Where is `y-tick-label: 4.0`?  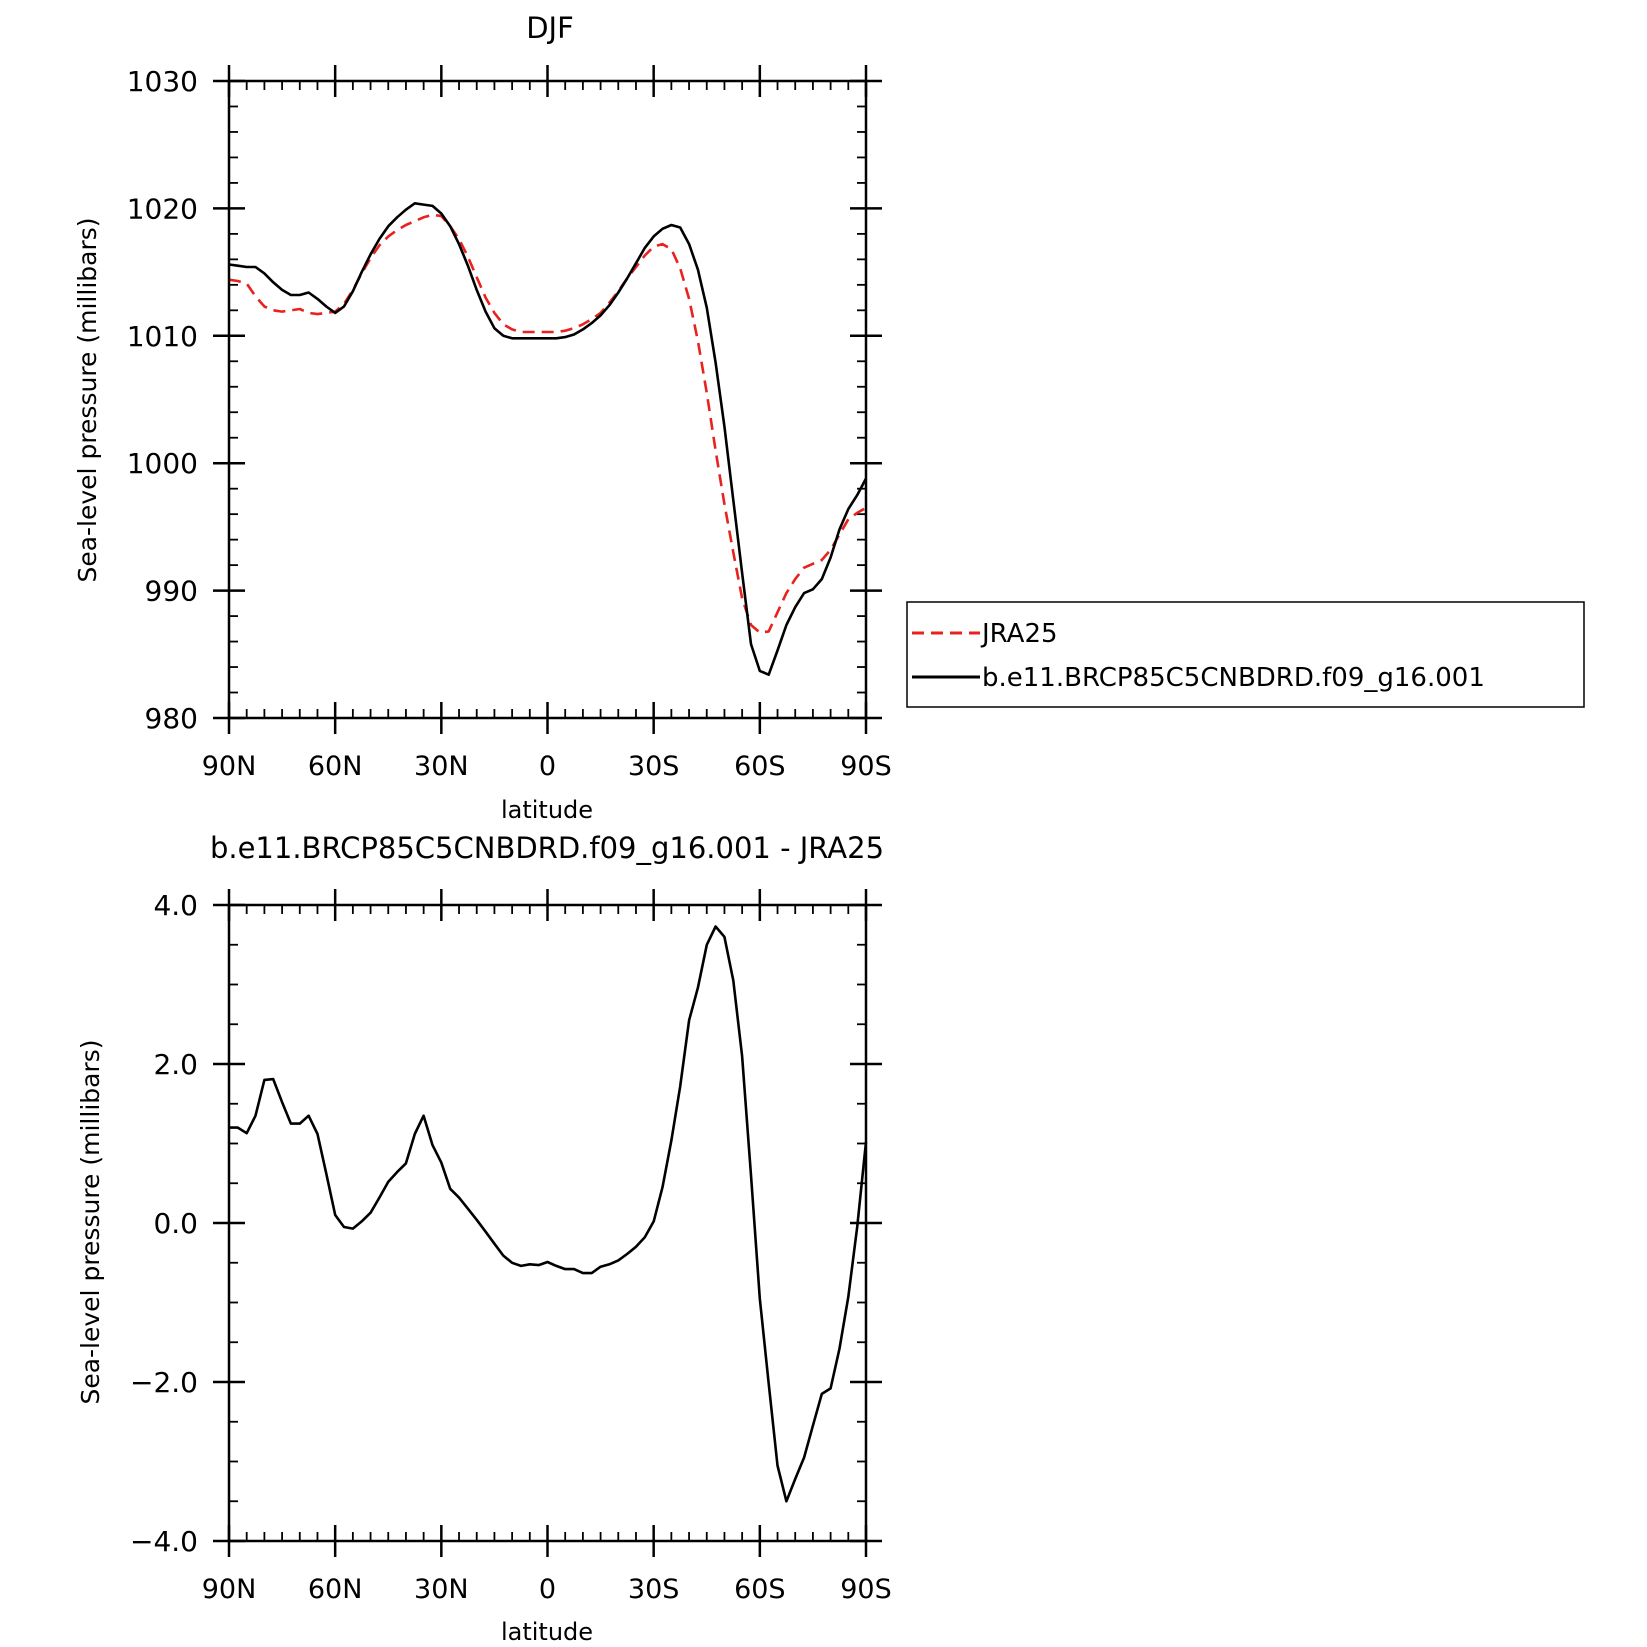 y-tick-label: 4.0 is located at coordinates (175, 905).